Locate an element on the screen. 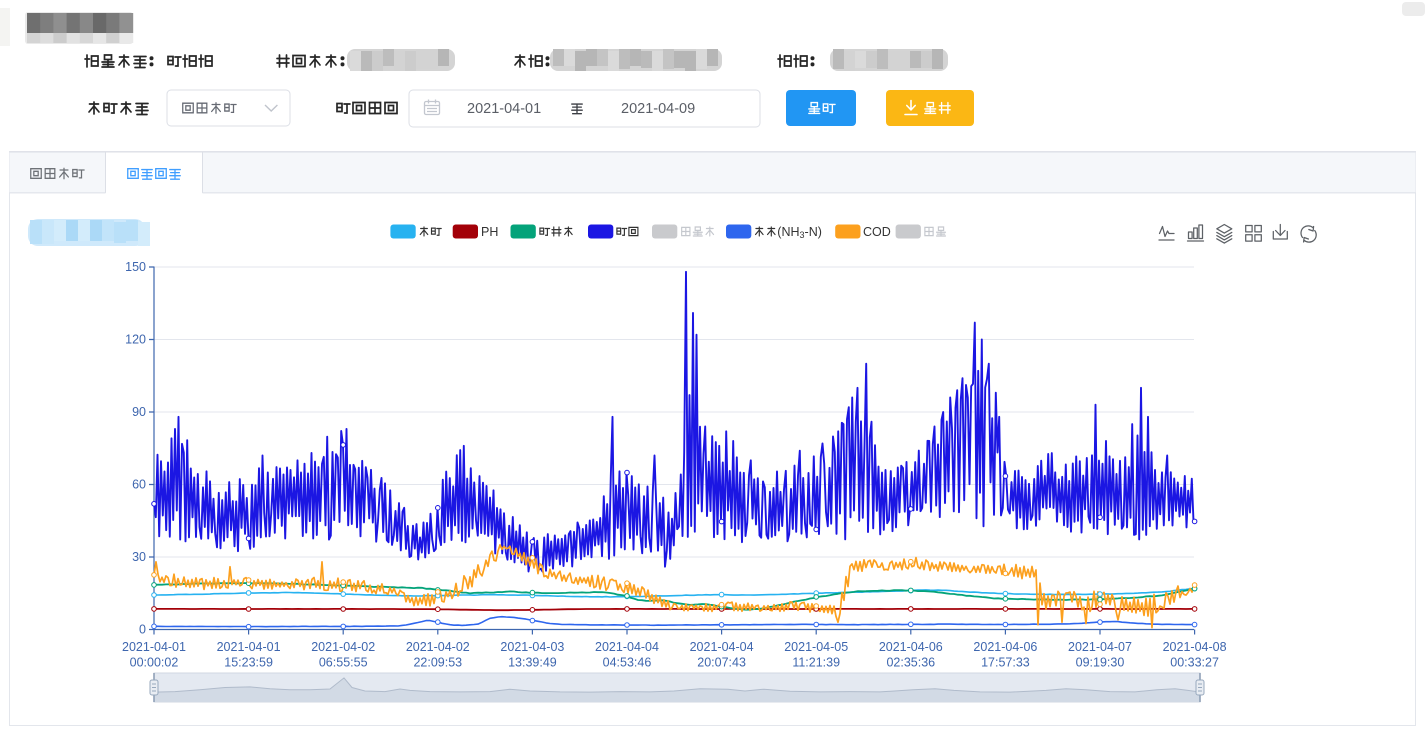  svg-text: 90 is located at coordinates (139, 412).